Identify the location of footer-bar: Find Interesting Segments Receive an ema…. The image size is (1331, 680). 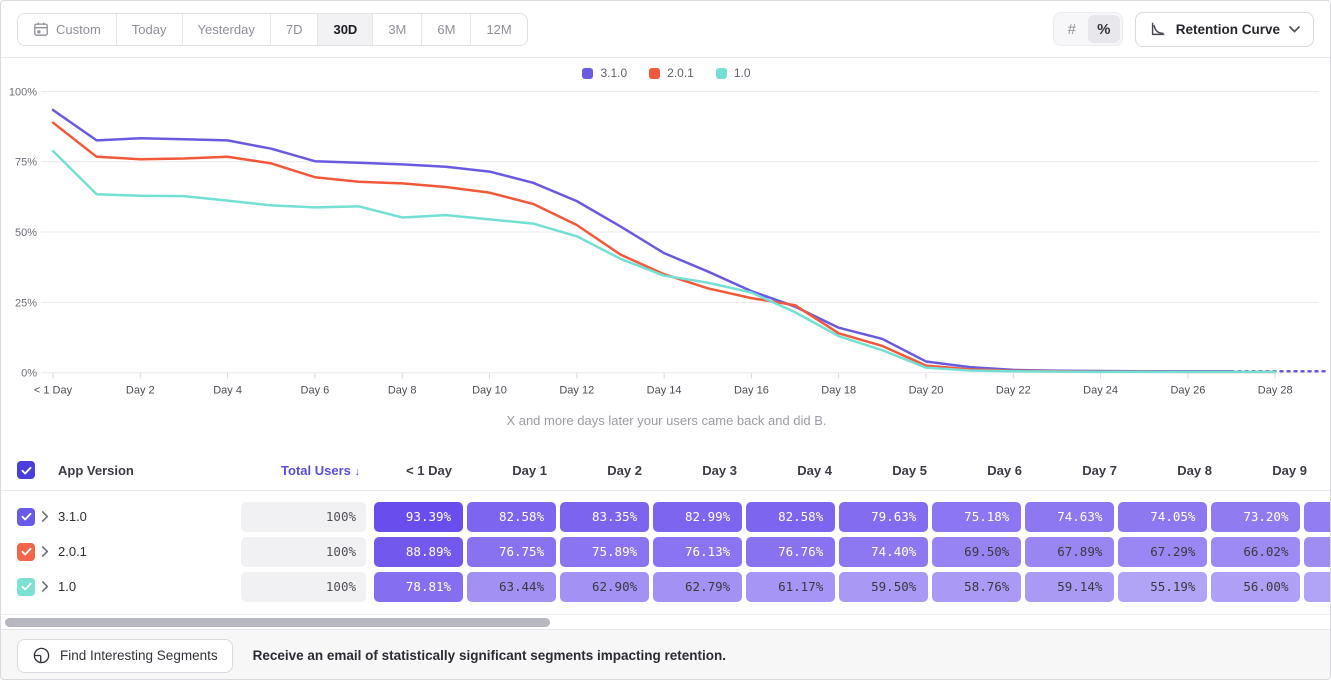
(665, 654).